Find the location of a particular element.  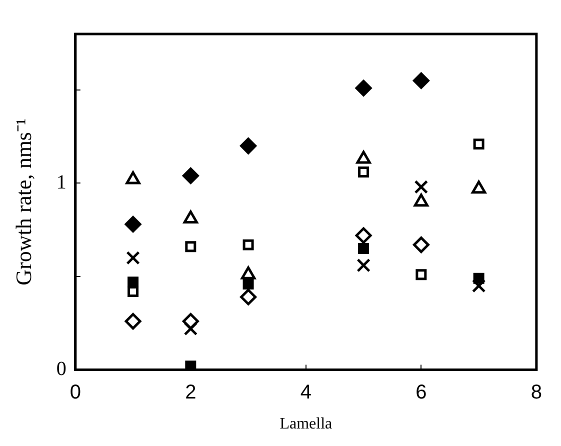

y-axis-title: Growth rate, nms⁻¹ is located at coordinates (23, 202).